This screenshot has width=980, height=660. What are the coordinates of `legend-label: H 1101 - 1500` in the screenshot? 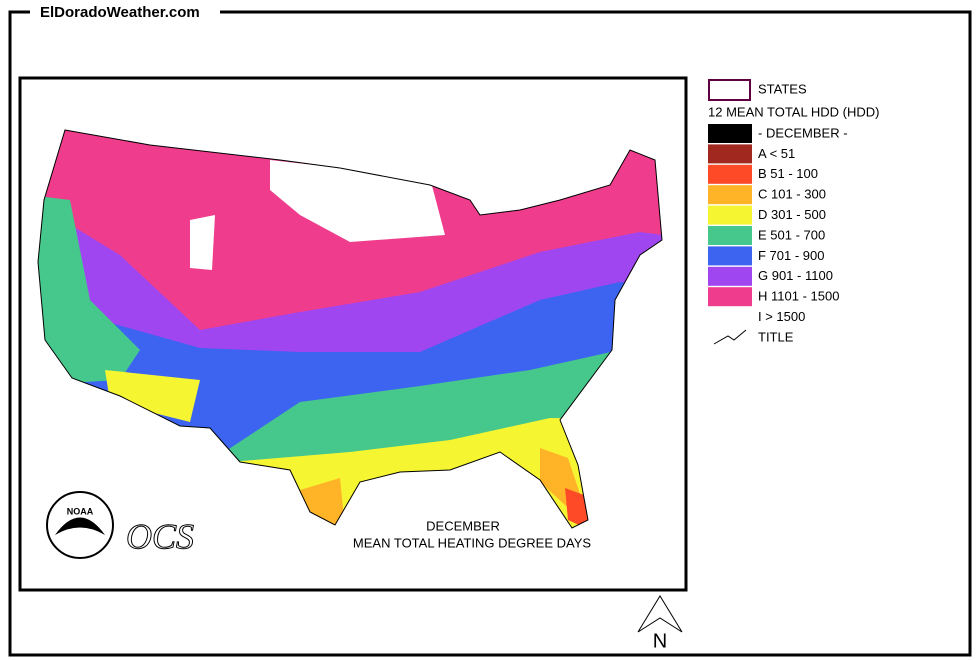 It's located at (798, 296).